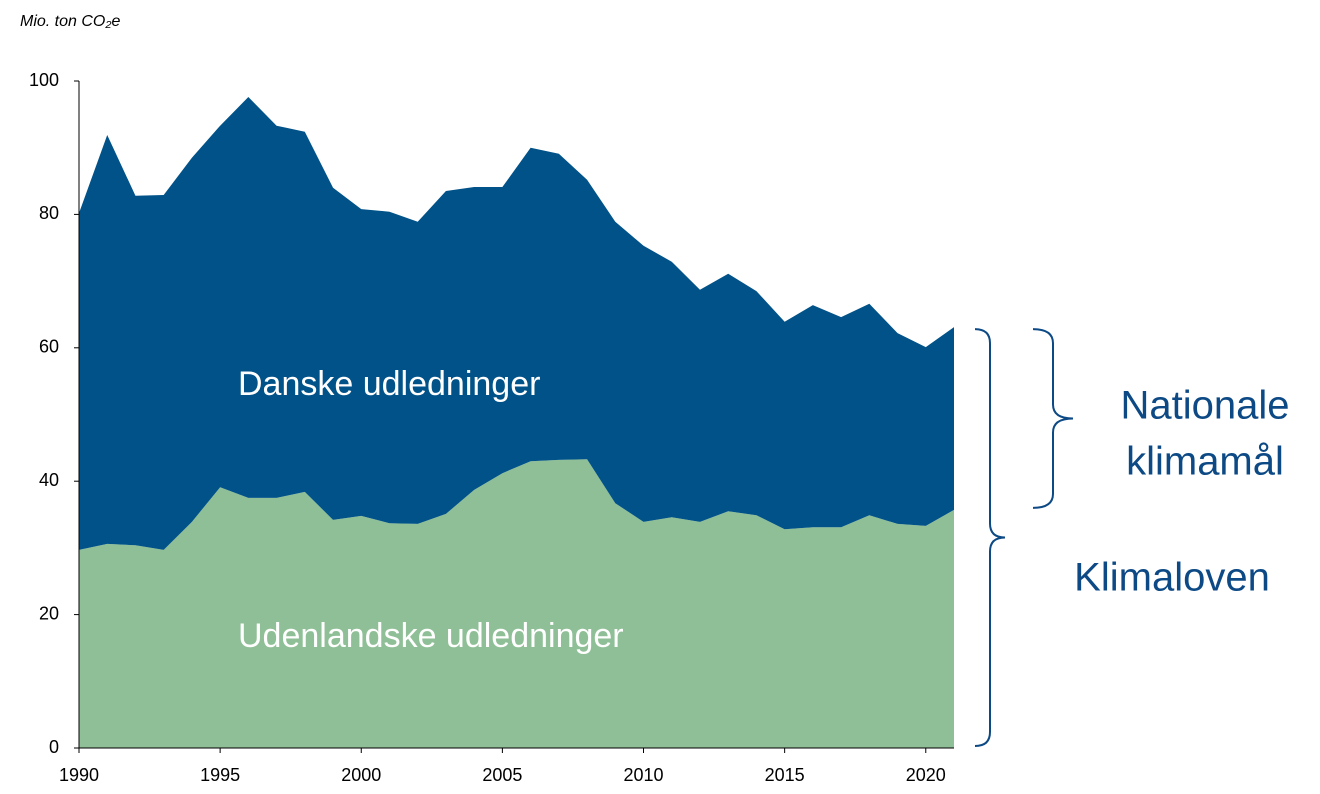 The height and width of the screenshot is (794, 1320). Describe the element at coordinates (49, 347) in the screenshot. I see `y-tick-label: 60` at that location.